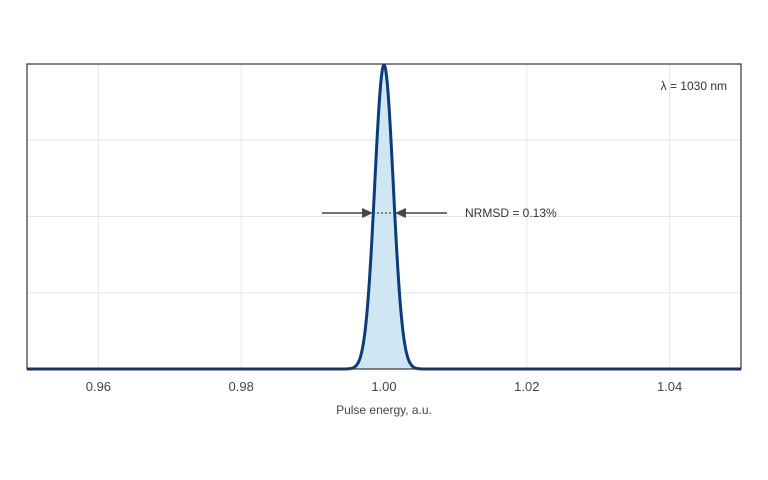 Image resolution: width=768 pixels, height=480 pixels. What do you see at coordinates (98, 386) in the screenshot?
I see `x-tick-label: 0.96` at bounding box center [98, 386].